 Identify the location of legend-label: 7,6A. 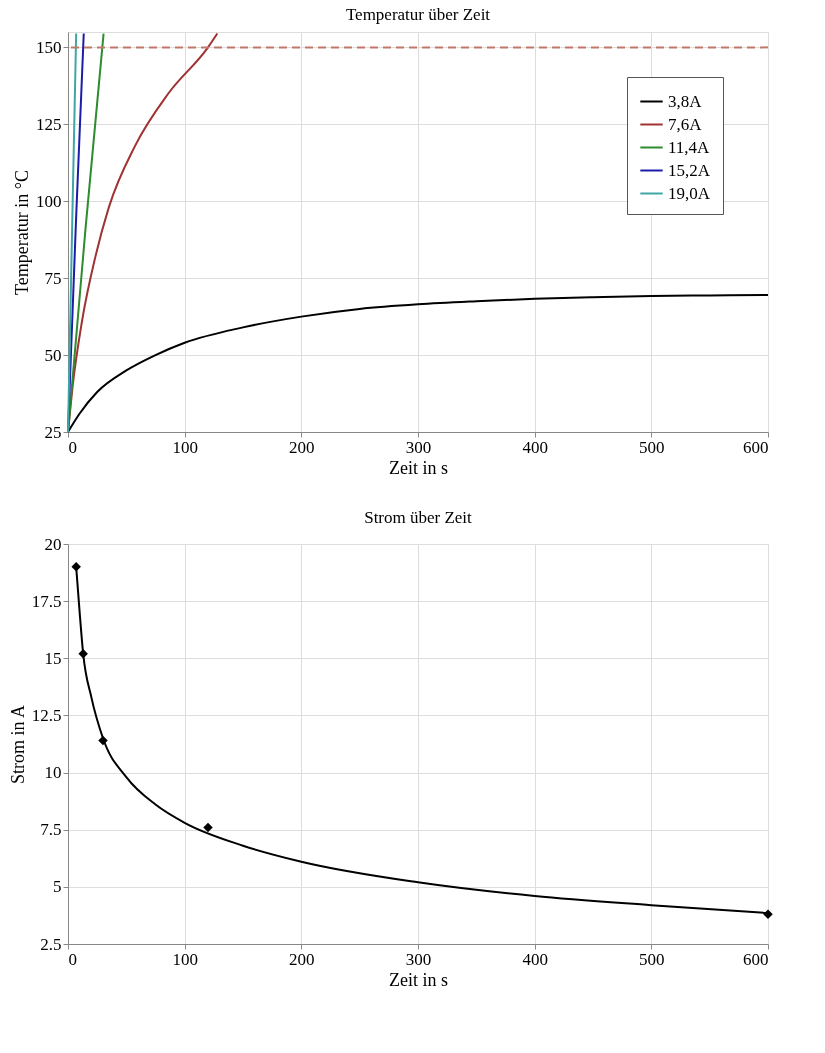
(685, 124).